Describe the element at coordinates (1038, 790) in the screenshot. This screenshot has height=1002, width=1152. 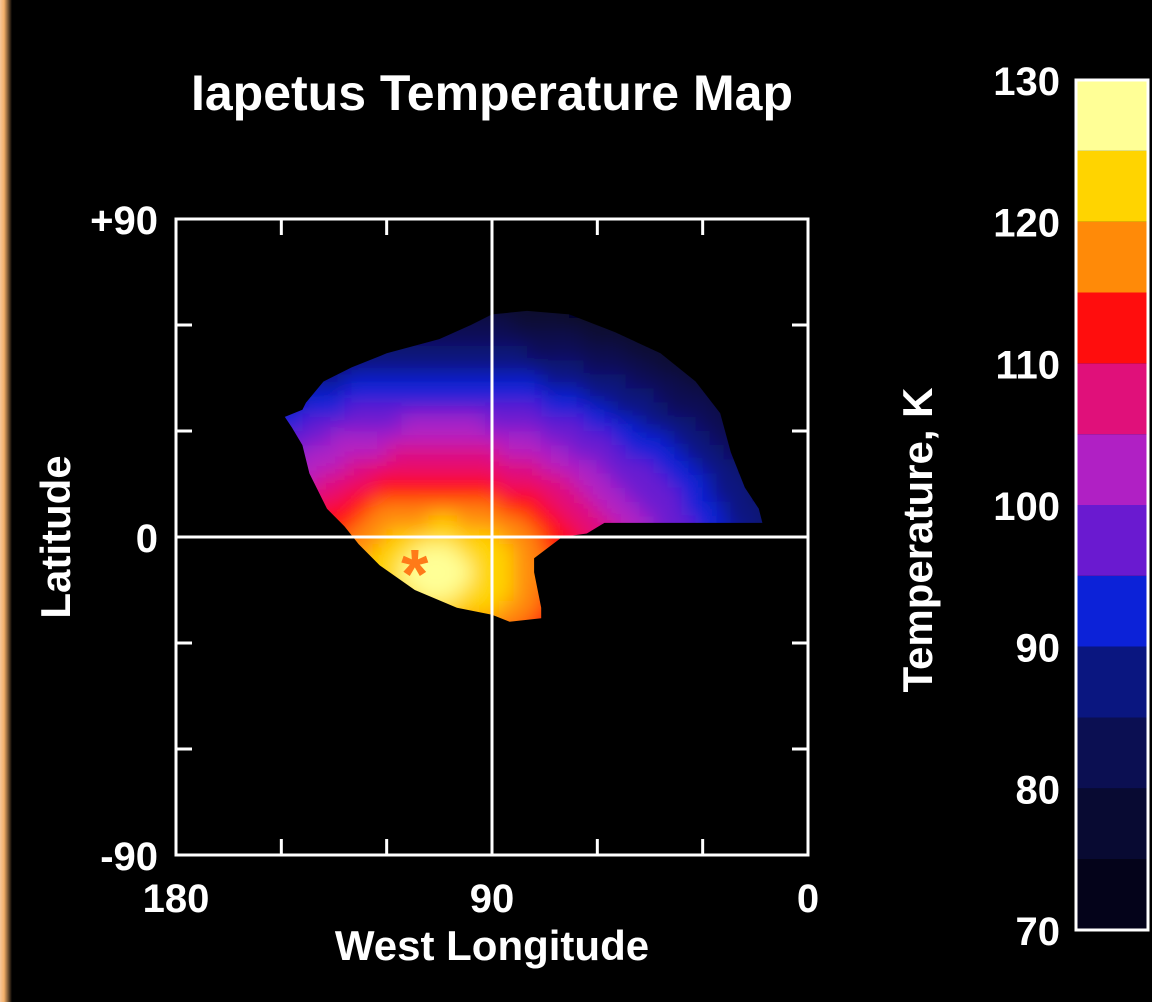
I see `colorbar-tick-label: 80` at that location.